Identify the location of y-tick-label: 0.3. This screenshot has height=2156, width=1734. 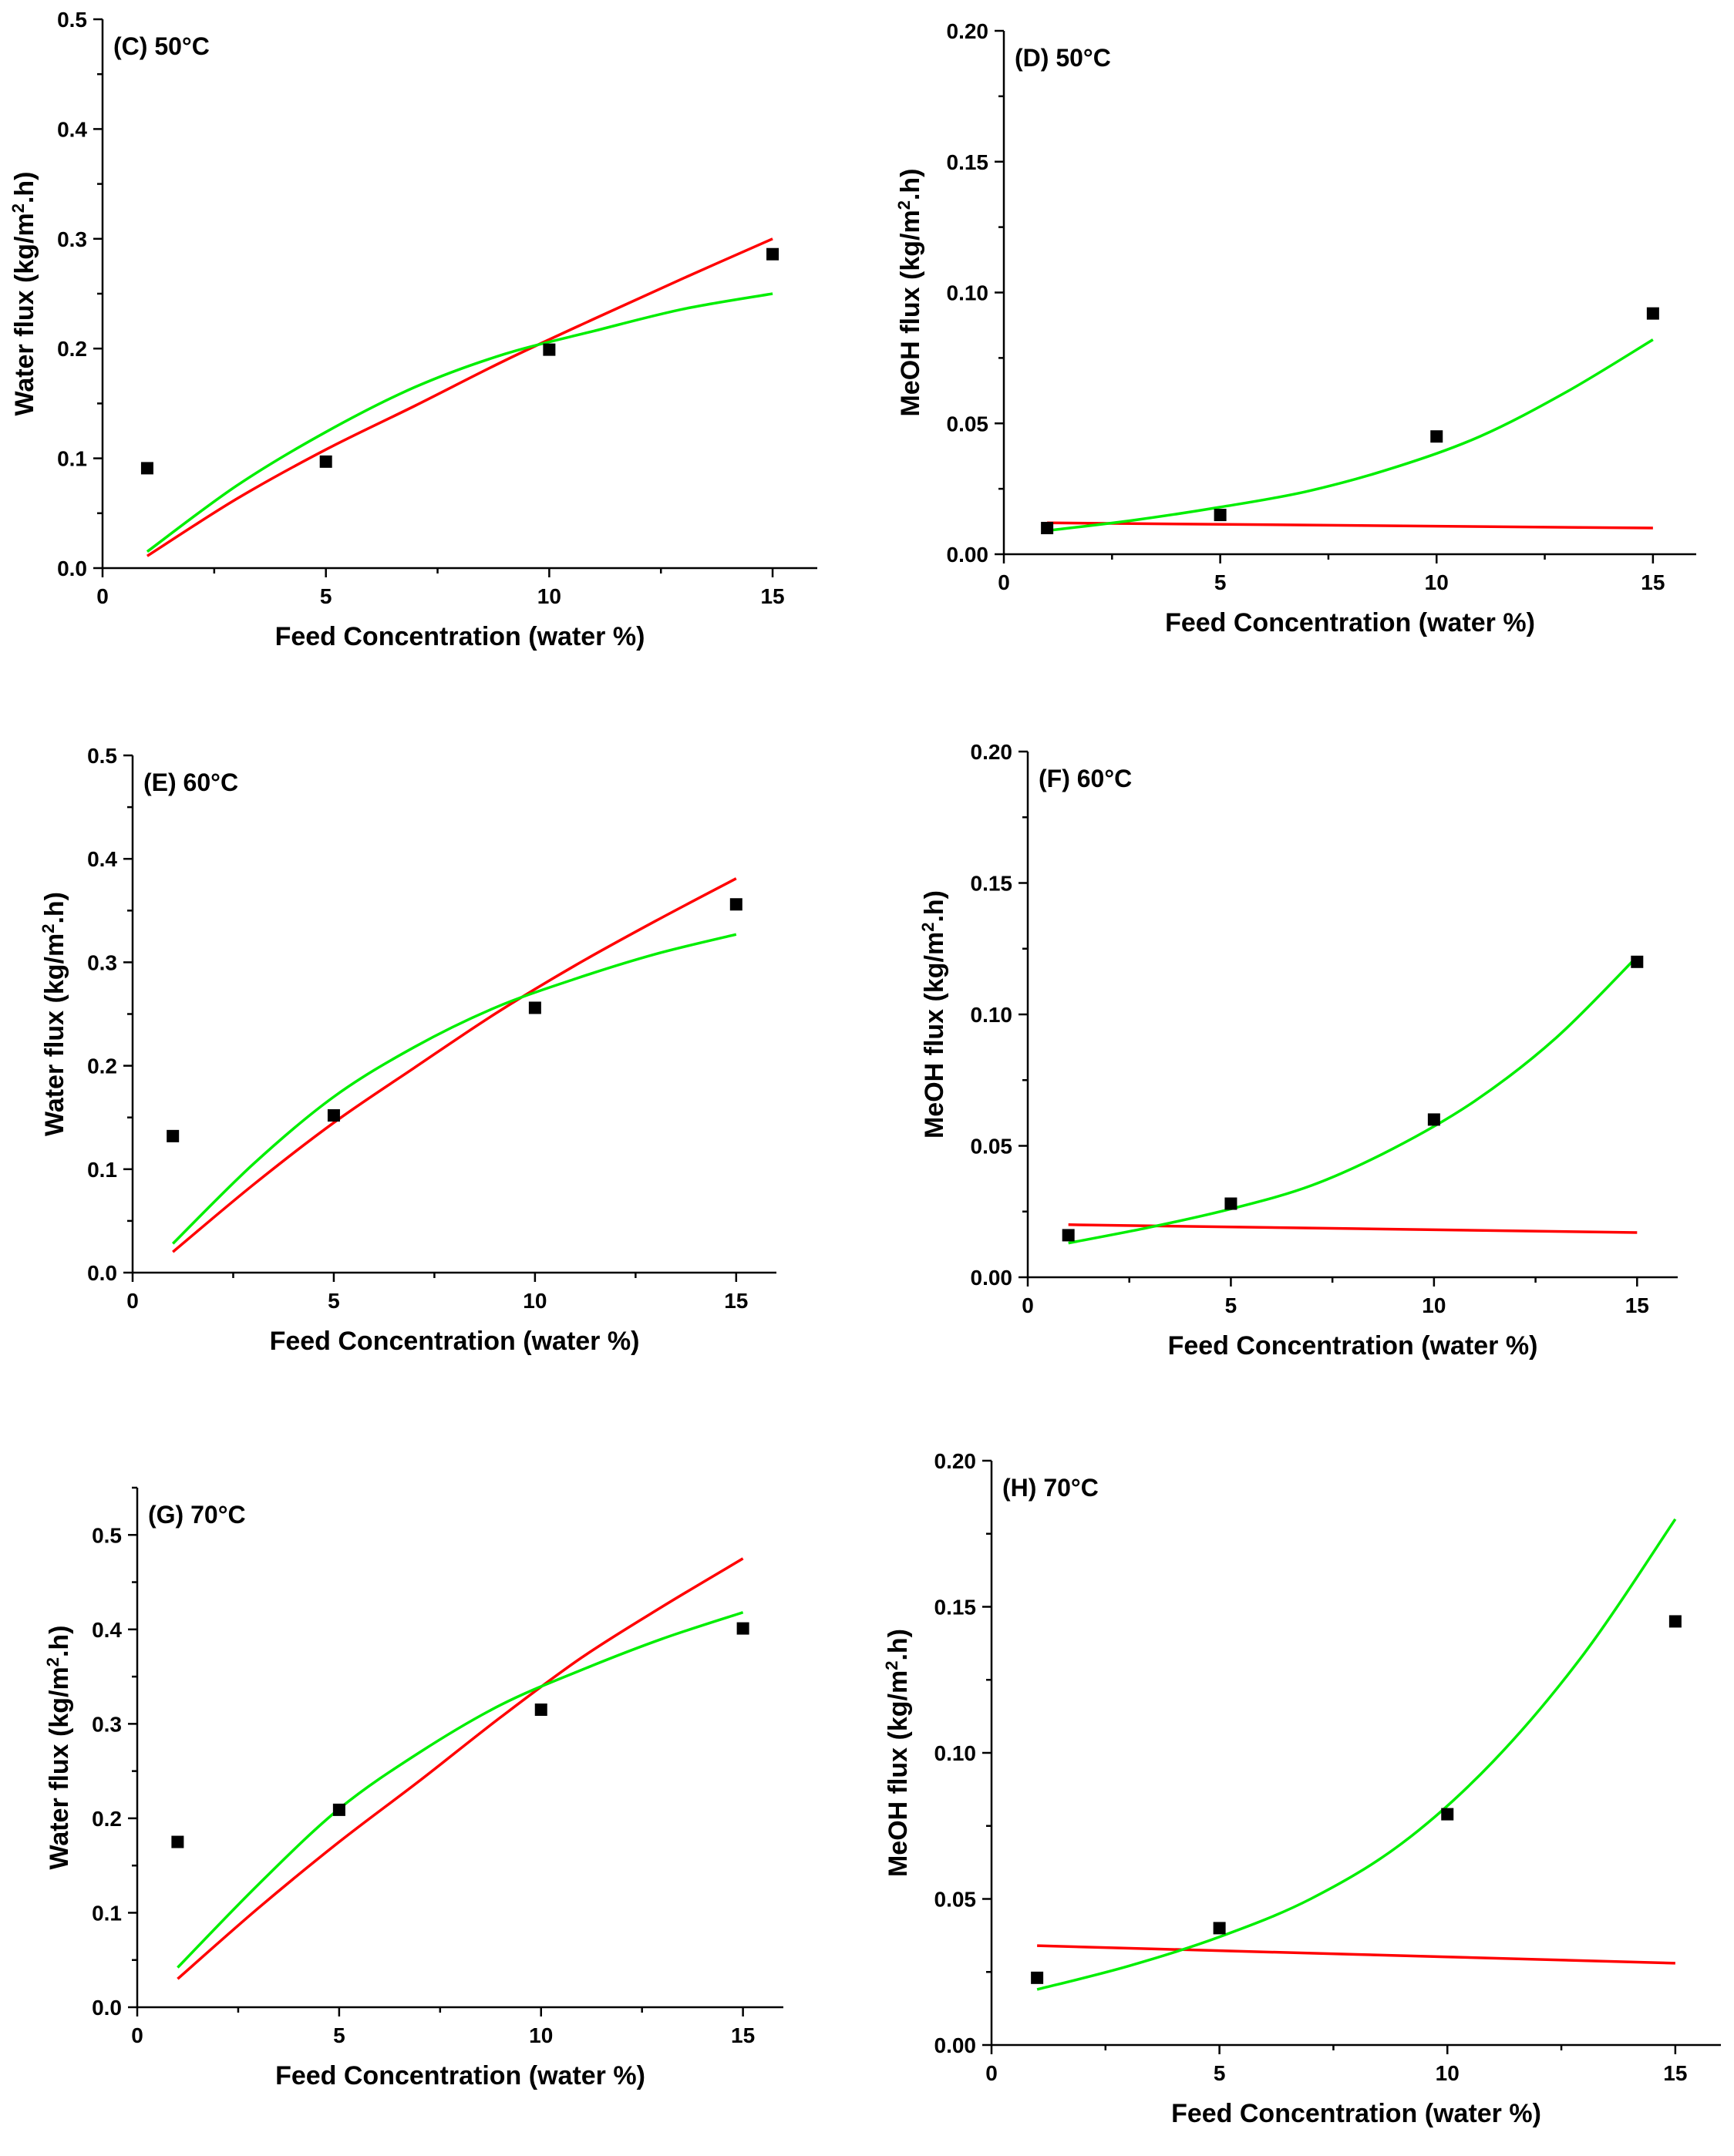
(72, 239).